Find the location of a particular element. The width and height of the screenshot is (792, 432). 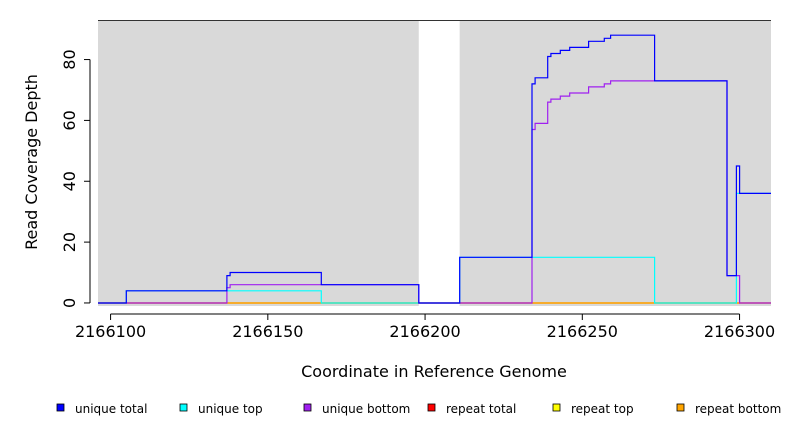

x-tick-label: 2166300 is located at coordinates (739, 331).